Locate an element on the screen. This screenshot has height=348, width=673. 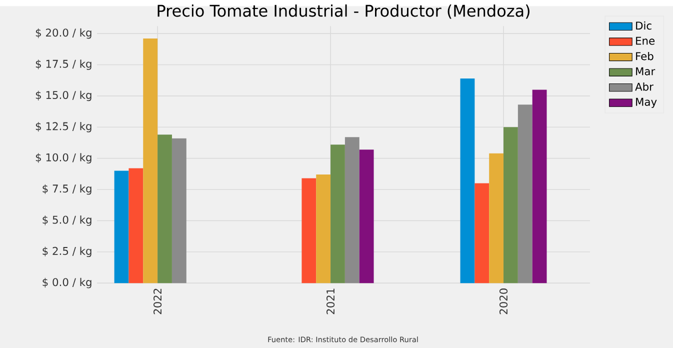
chart-title: Precio Tomate Industrial - Productor (Mendoza) is located at coordinates (344, 11).